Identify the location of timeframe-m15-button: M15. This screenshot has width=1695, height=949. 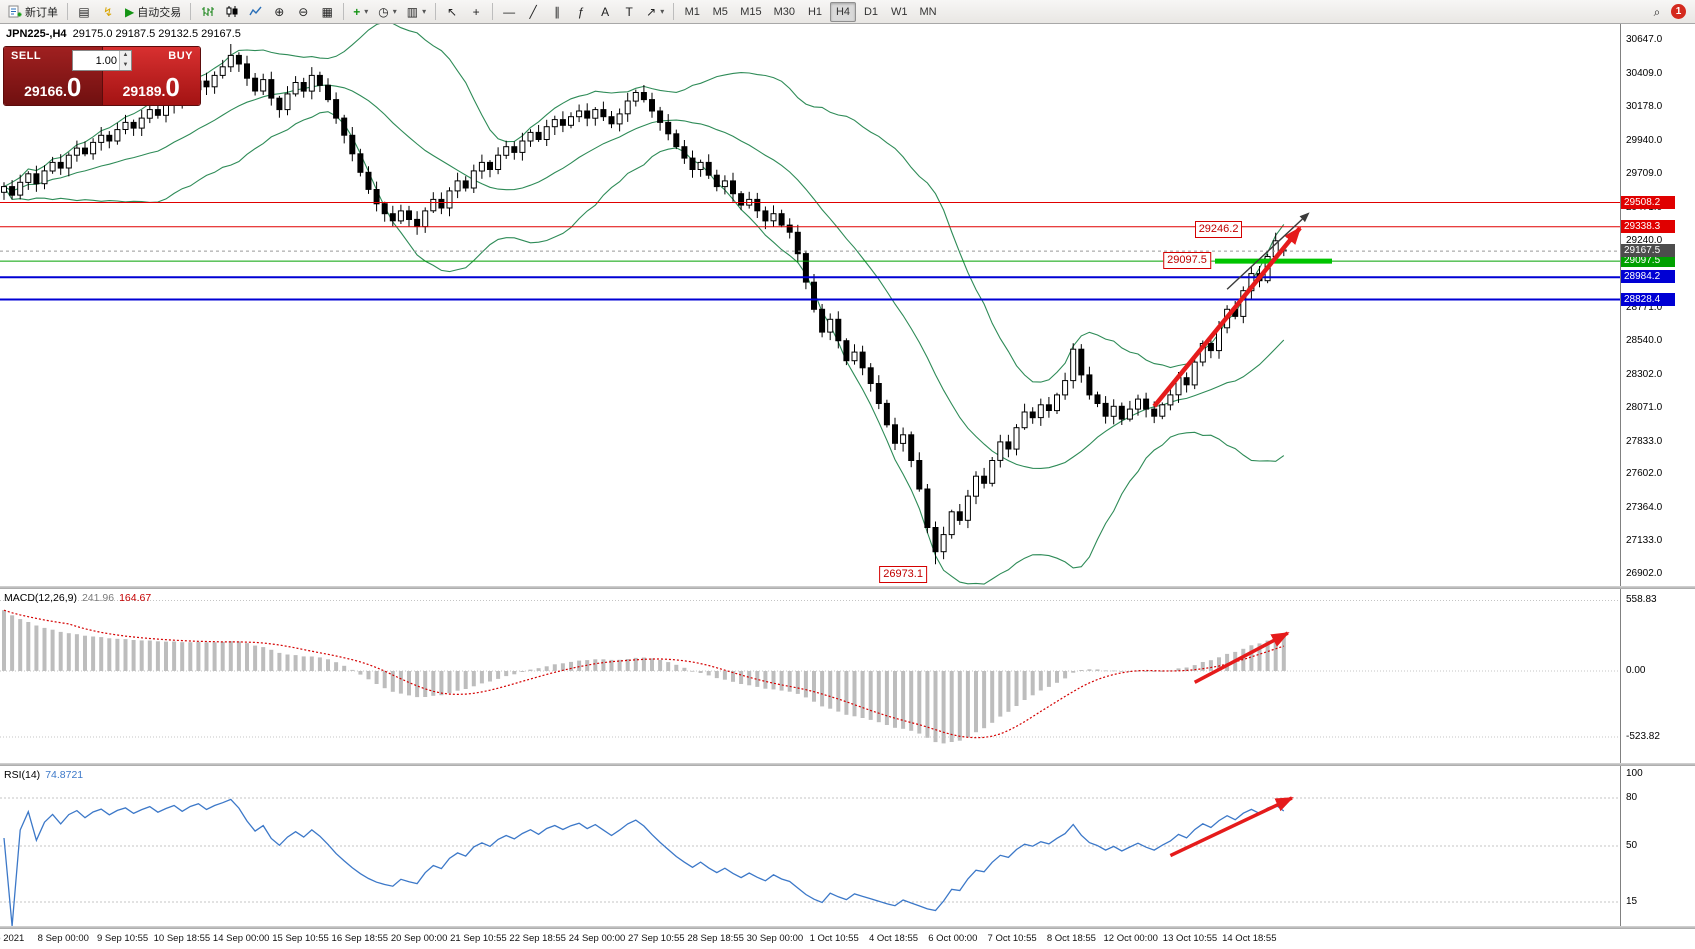
(750, 12).